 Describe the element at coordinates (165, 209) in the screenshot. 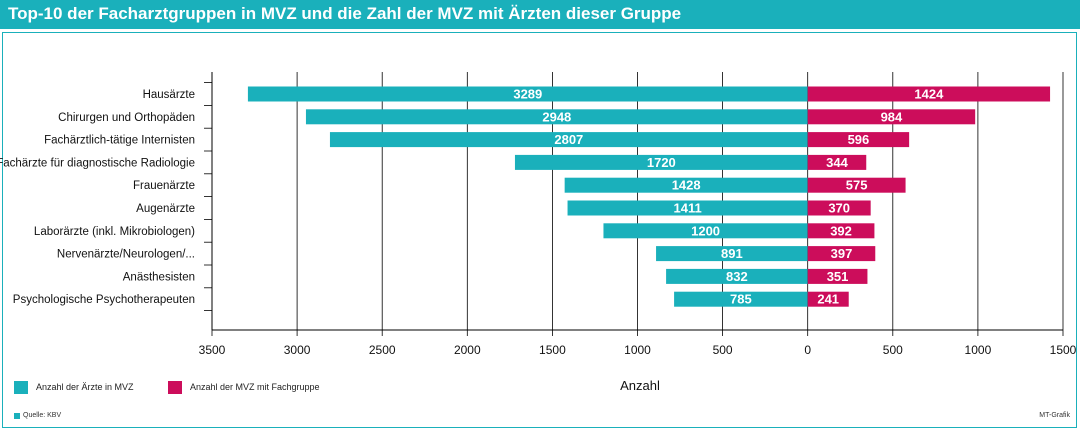

I see `category-label: Augenärzte` at that location.